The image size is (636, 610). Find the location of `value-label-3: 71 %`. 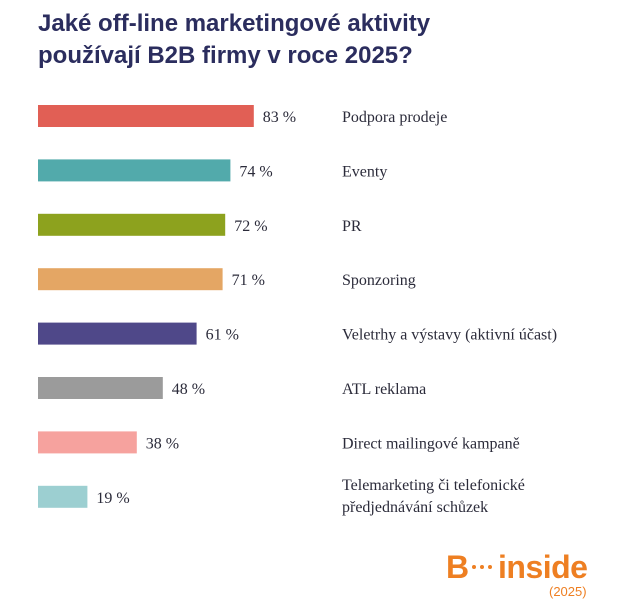

value-label-3: 71 % is located at coordinates (248, 280).